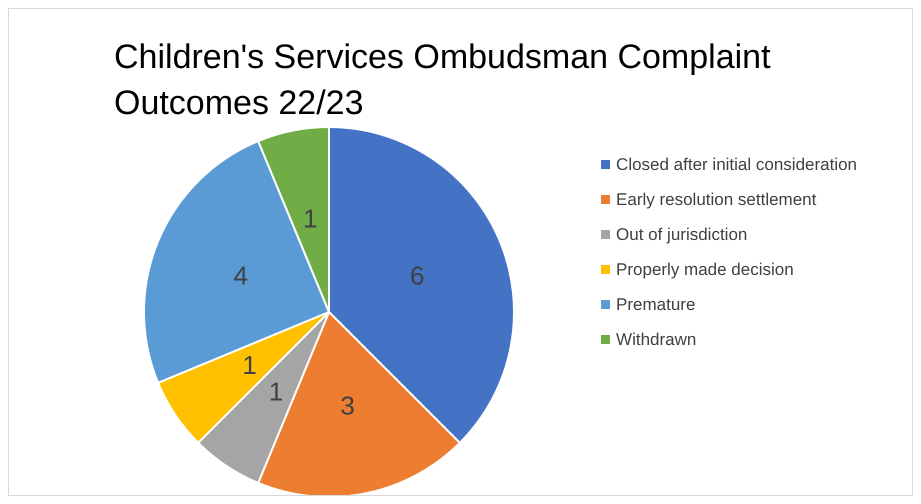  Describe the element at coordinates (417, 275) in the screenshot. I see `data-label: 6` at that location.